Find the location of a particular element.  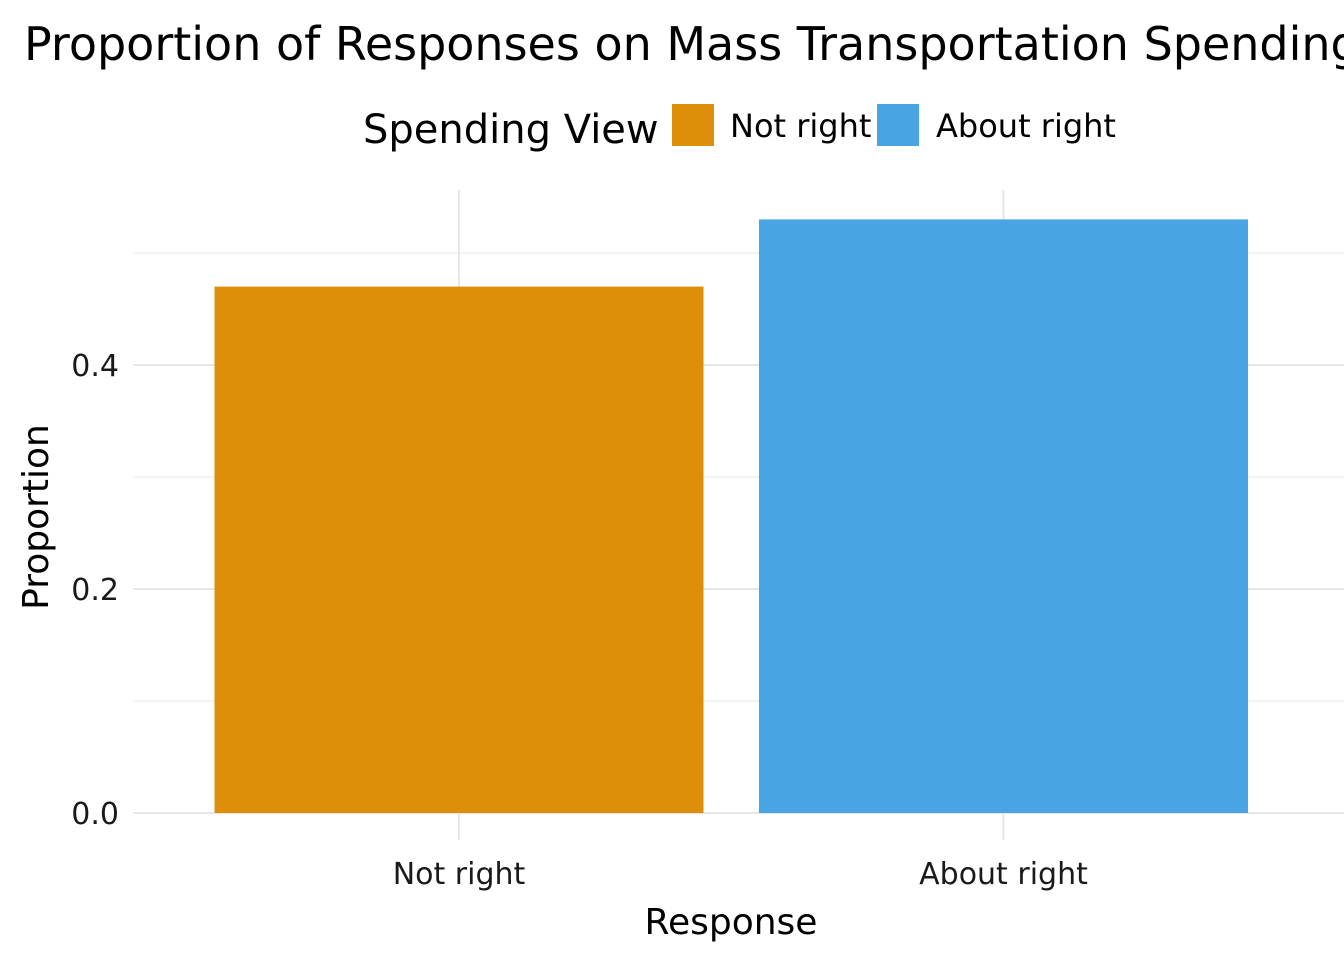

x-axis-tick-labels: Not right About right is located at coordinates (740, 874).